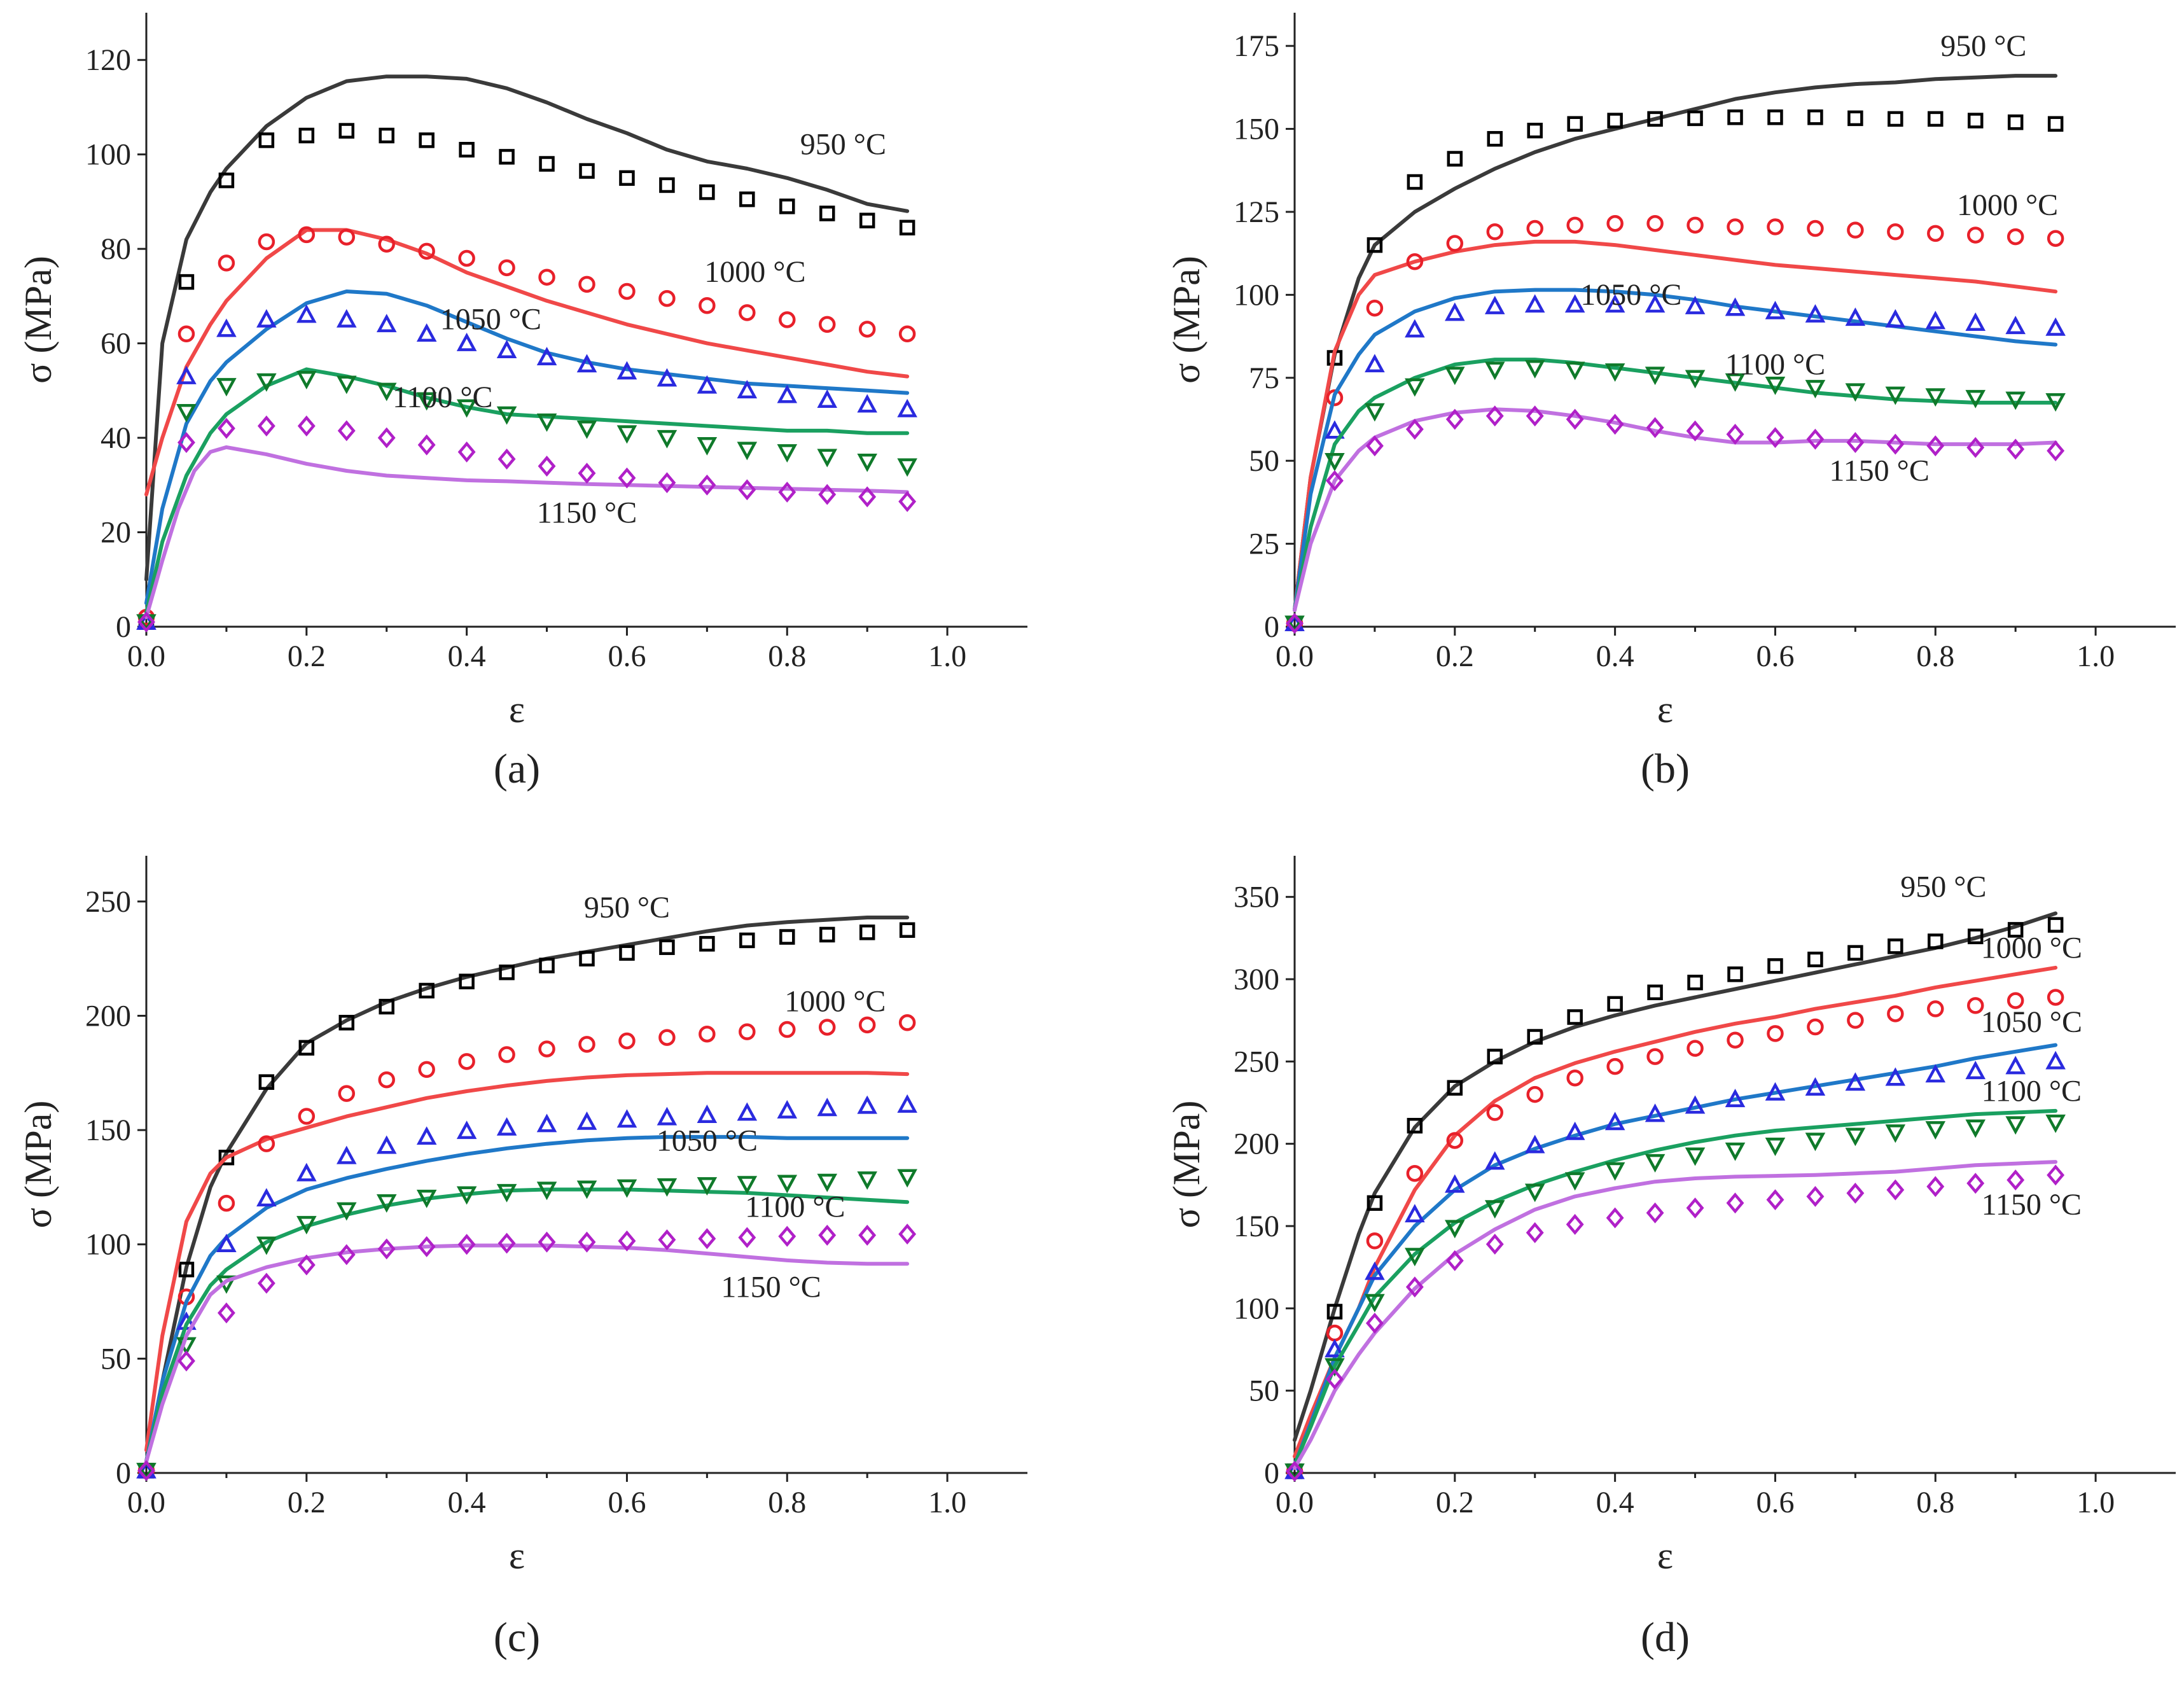  Describe the element at coordinates (108, 60) in the screenshot. I see `y-tick-label: 120` at that location.